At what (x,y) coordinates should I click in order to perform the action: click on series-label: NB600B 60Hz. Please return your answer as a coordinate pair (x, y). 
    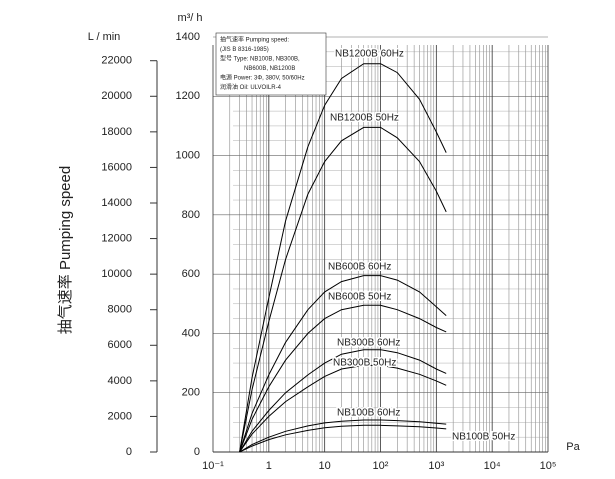
    Looking at the image, I should click on (359, 267).